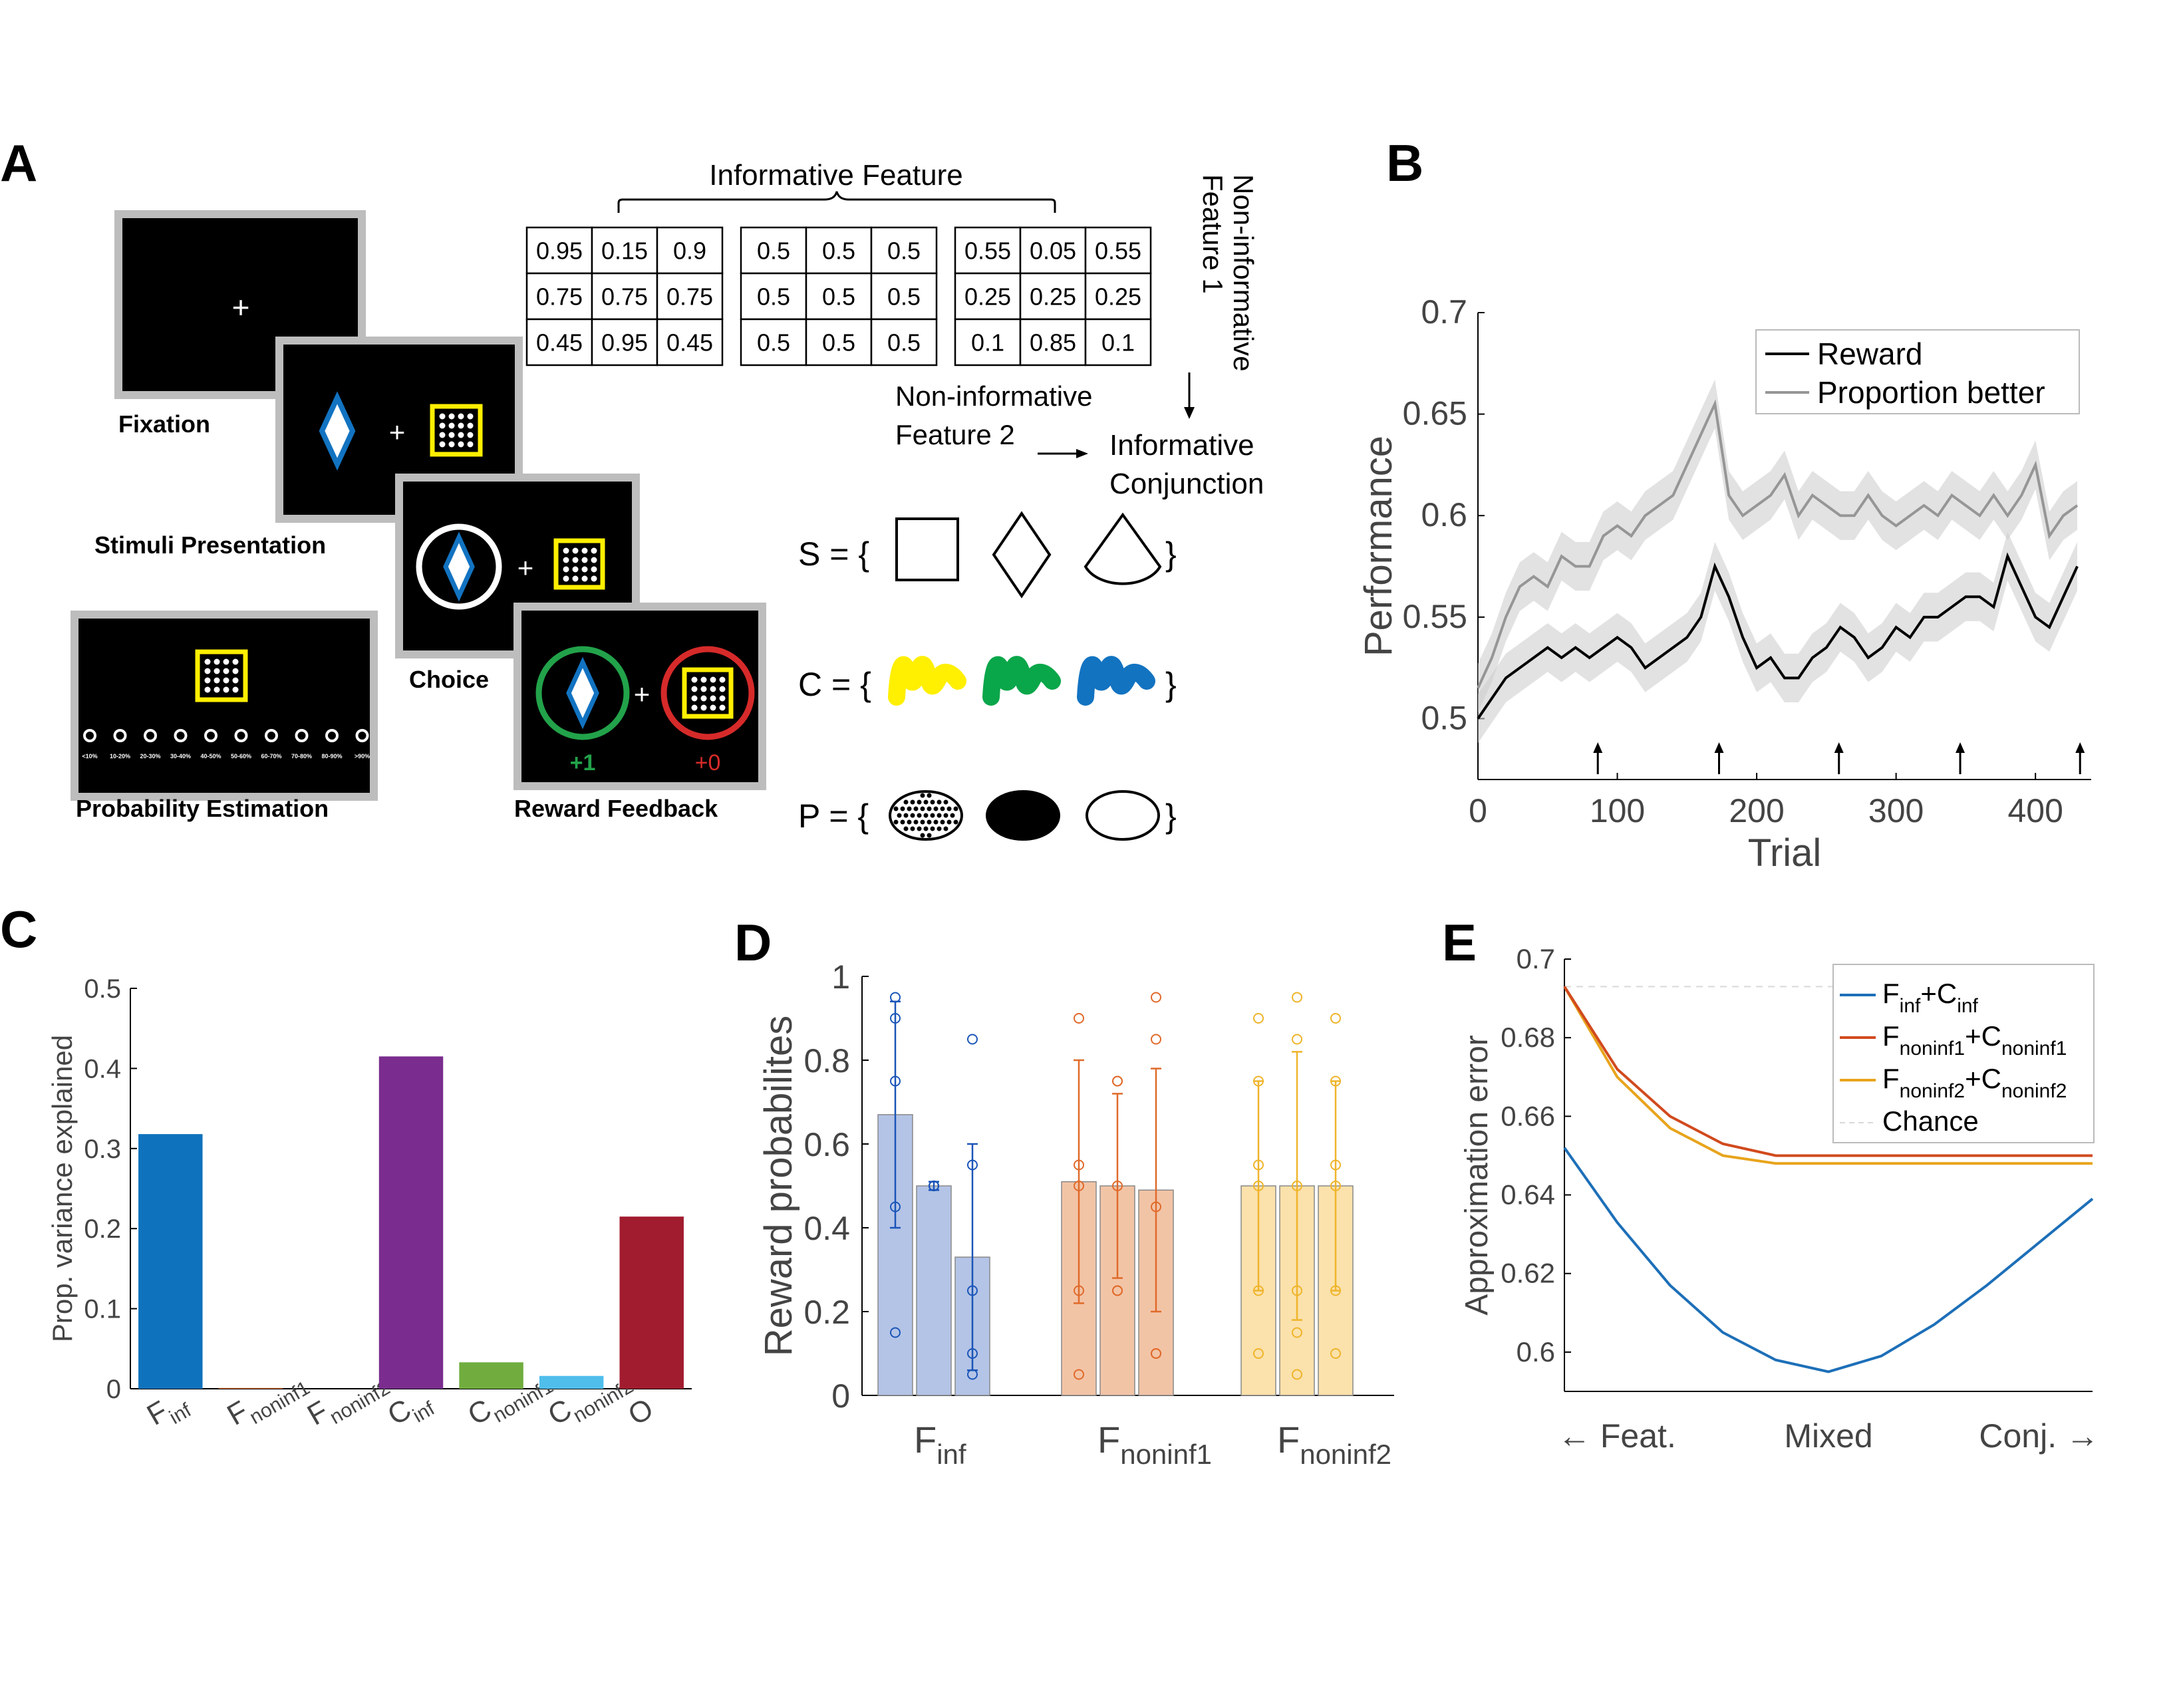 The image size is (2181, 1708). I want to click on x-tick-label-1: Fnoninf1, so click(1154, 1444).